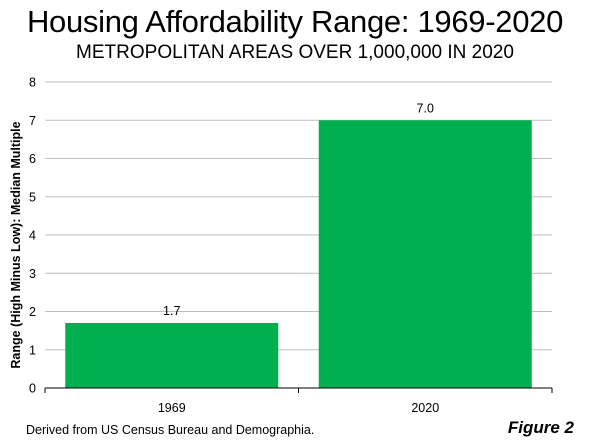 This screenshot has height=443, width=590. Describe the element at coordinates (172, 355) in the screenshot. I see `bar-1969` at that location.